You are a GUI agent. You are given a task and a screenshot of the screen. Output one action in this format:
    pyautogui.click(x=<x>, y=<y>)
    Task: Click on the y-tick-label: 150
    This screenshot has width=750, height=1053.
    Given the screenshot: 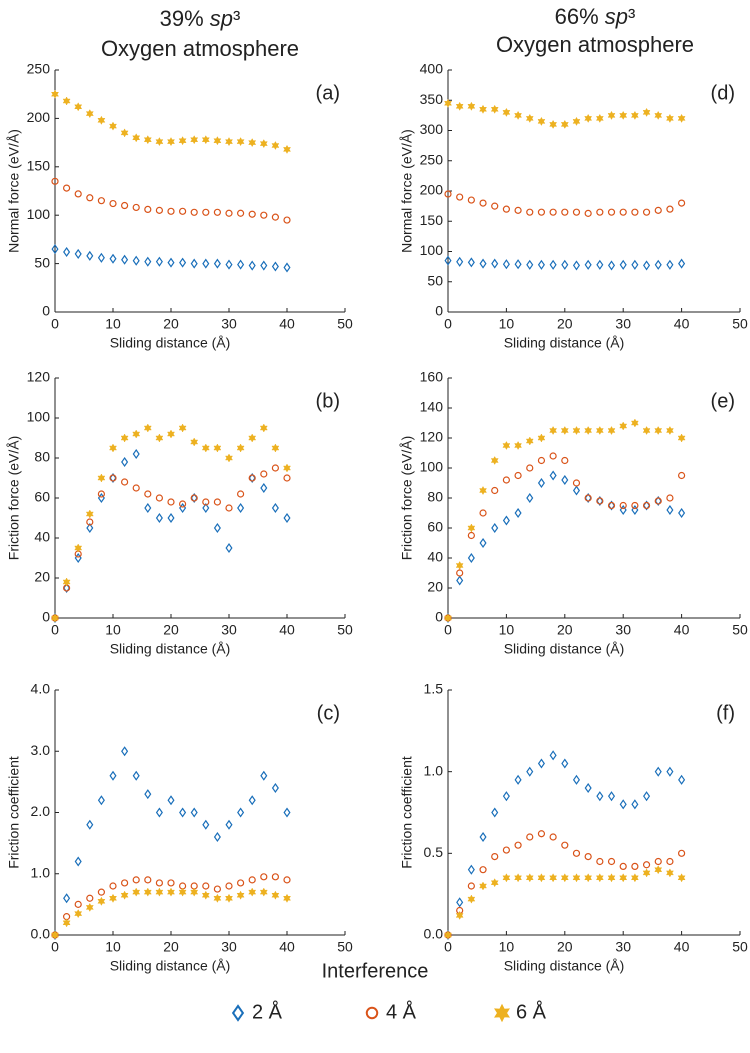 What is the action you would take?
    pyautogui.click(x=432, y=220)
    